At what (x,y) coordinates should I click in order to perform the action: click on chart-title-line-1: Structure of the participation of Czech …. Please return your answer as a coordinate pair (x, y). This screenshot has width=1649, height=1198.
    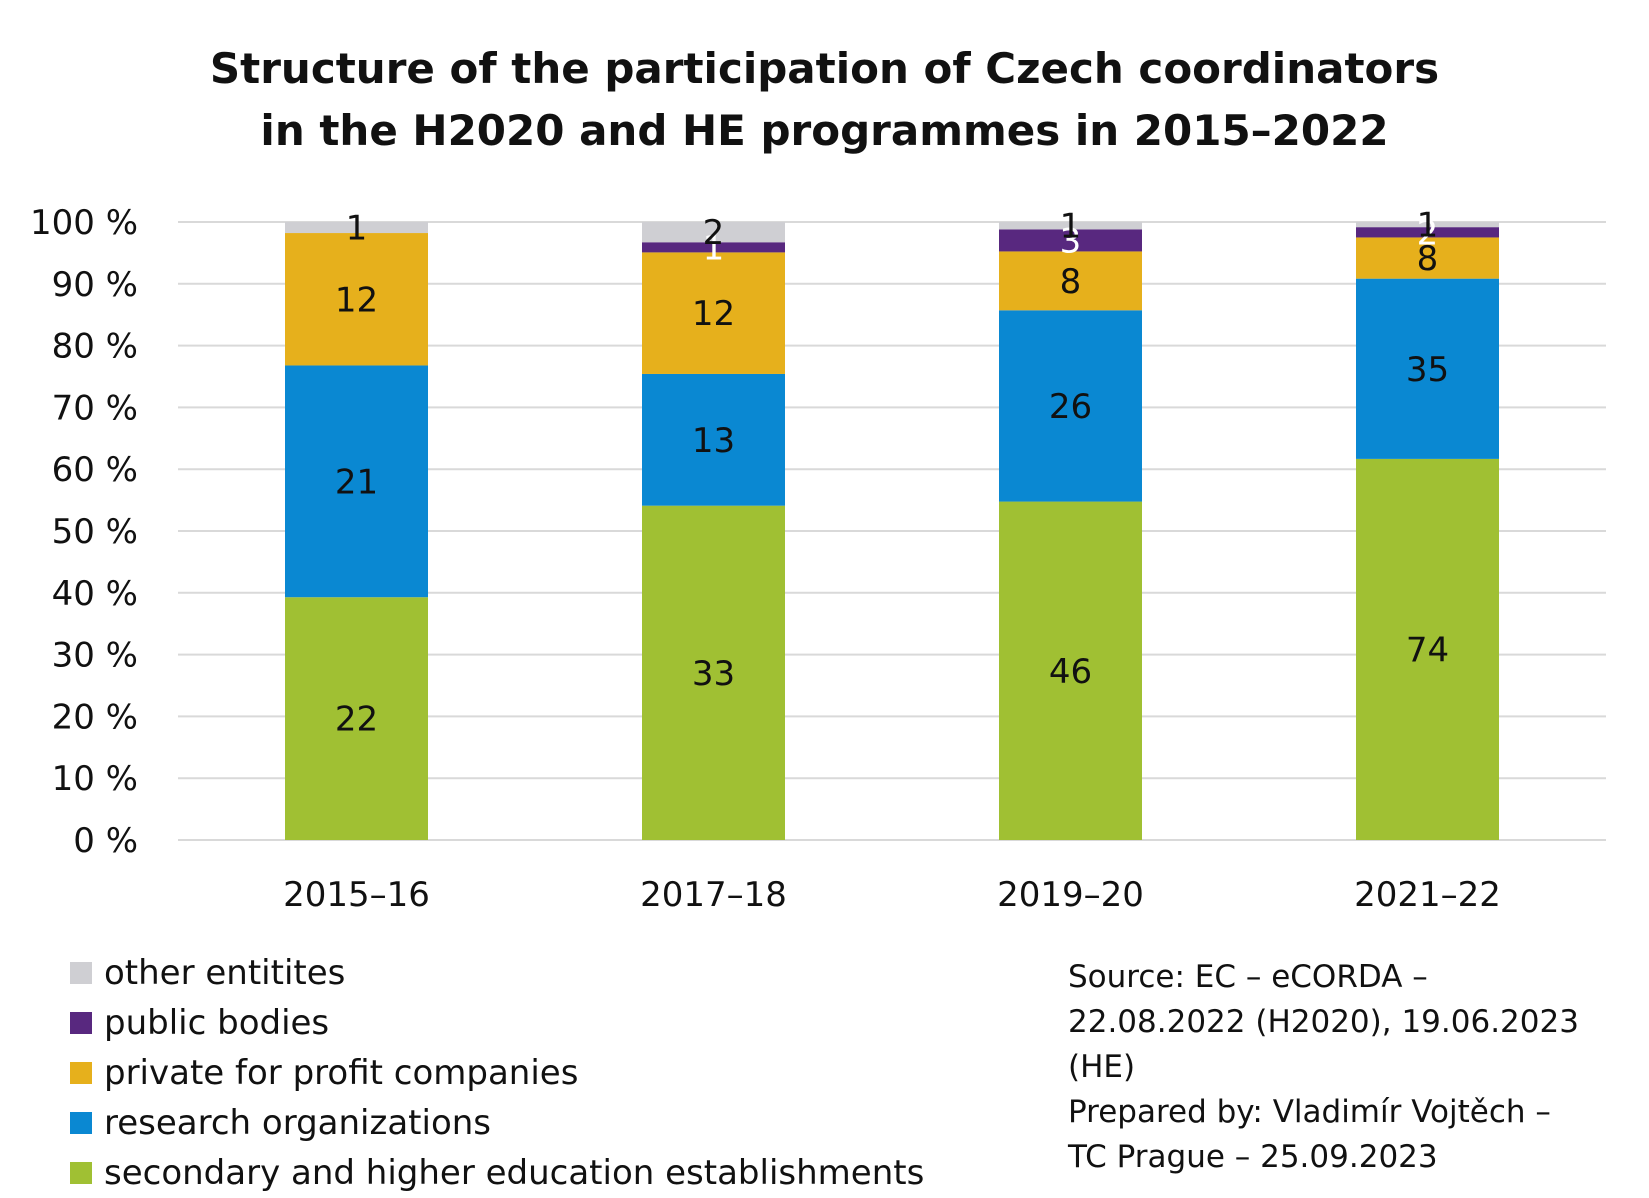
    Looking at the image, I should click on (824, 68).